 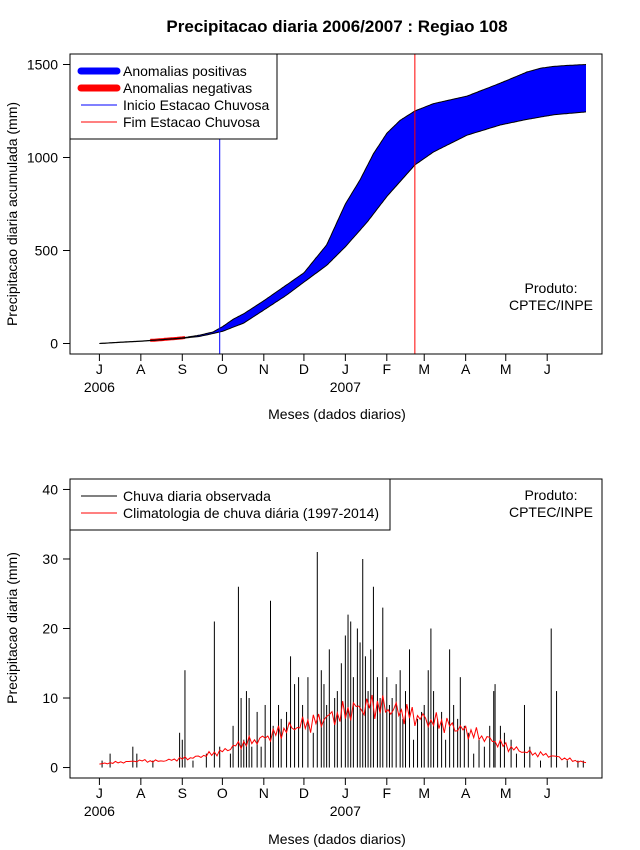 What do you see at coordinates (48, 204) in the screenshot?
I see `cumulative-y-axis: 0 500 1000 1500` at bounding box center [48, 204].